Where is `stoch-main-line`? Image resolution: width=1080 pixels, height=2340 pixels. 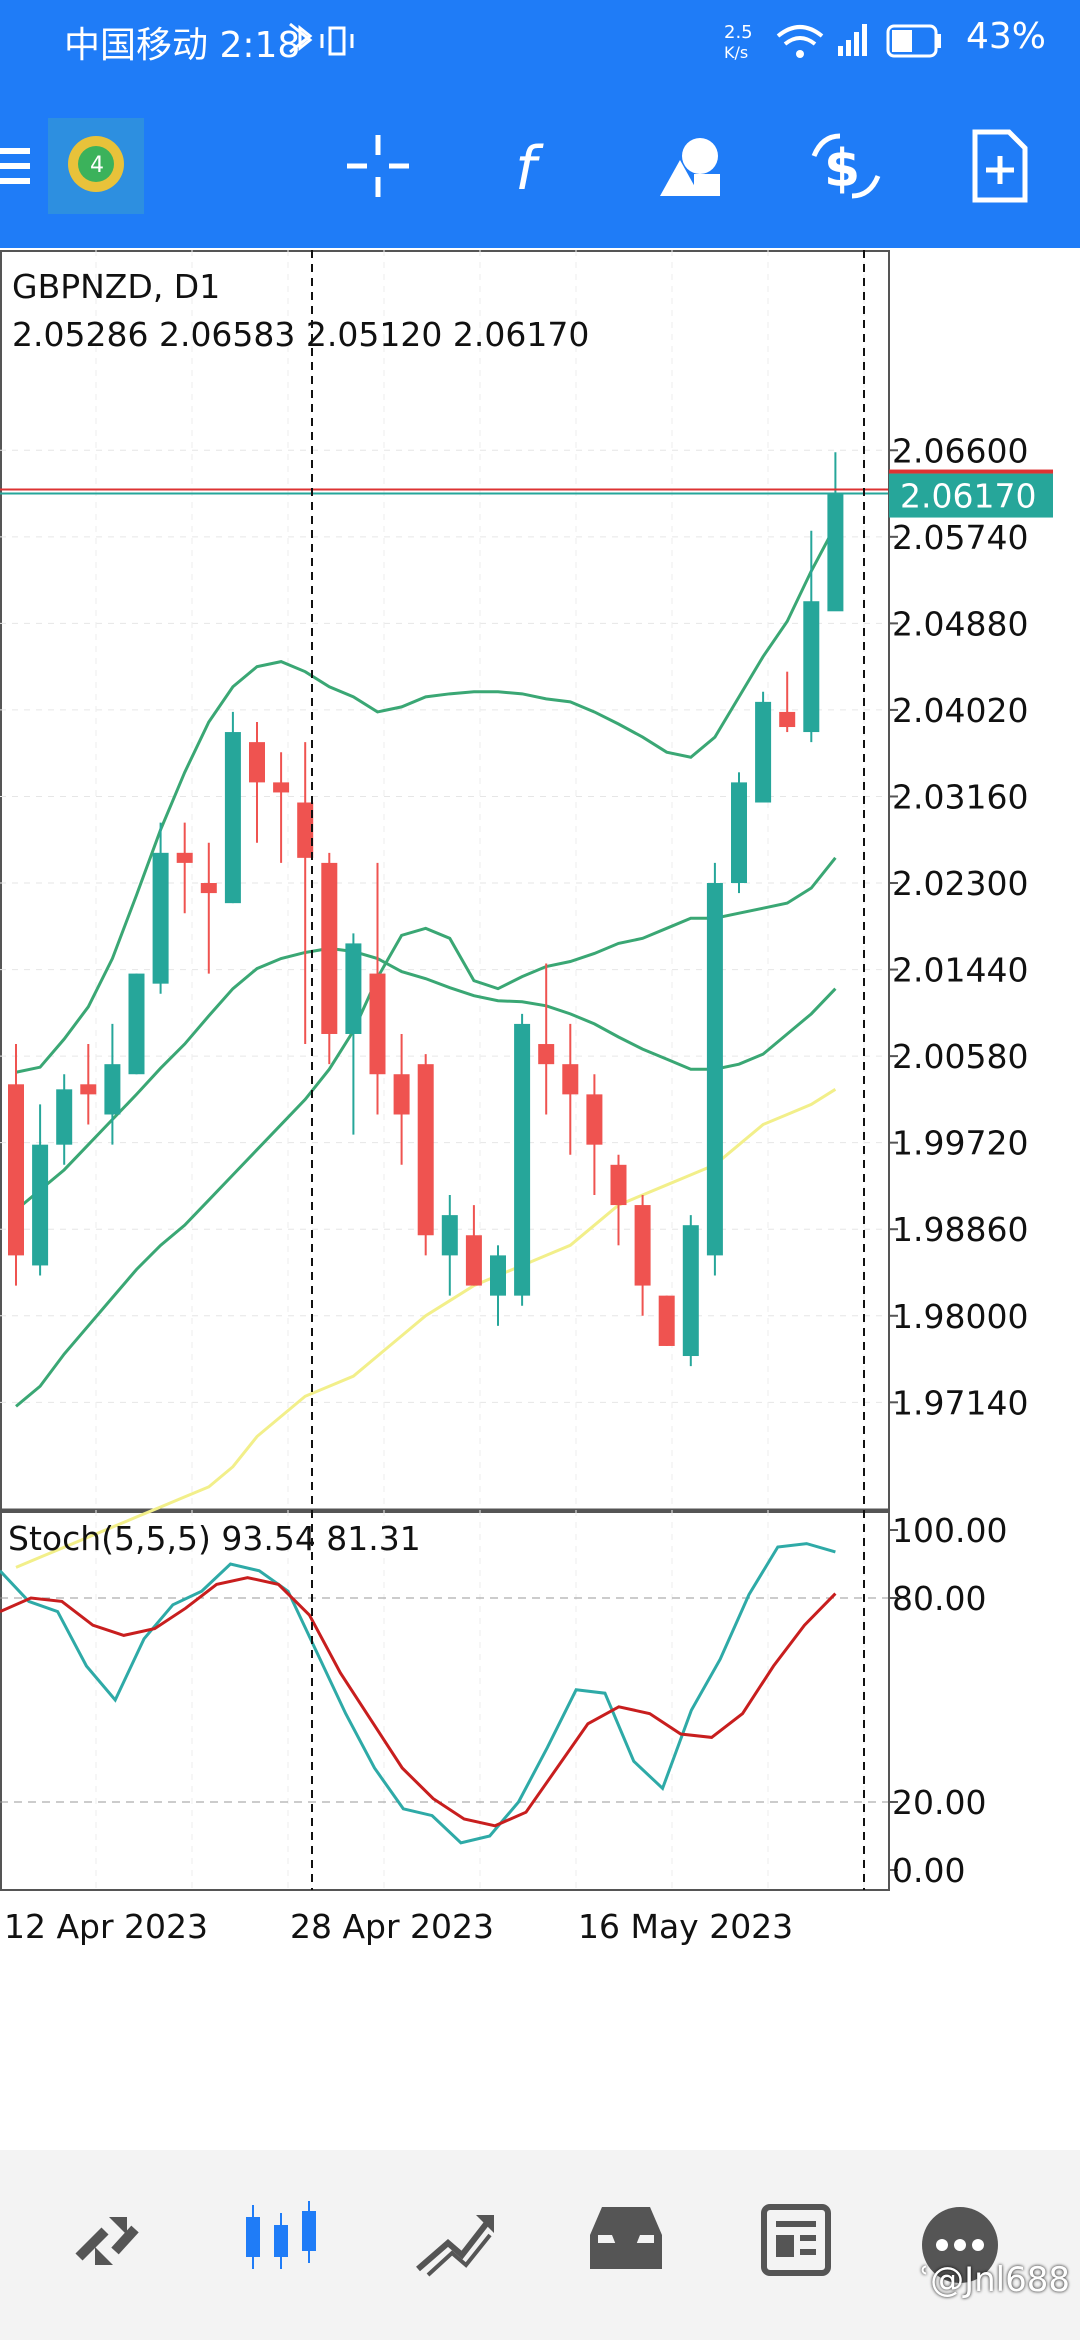 stoch-main-line is located at coordinates (418, 1693).